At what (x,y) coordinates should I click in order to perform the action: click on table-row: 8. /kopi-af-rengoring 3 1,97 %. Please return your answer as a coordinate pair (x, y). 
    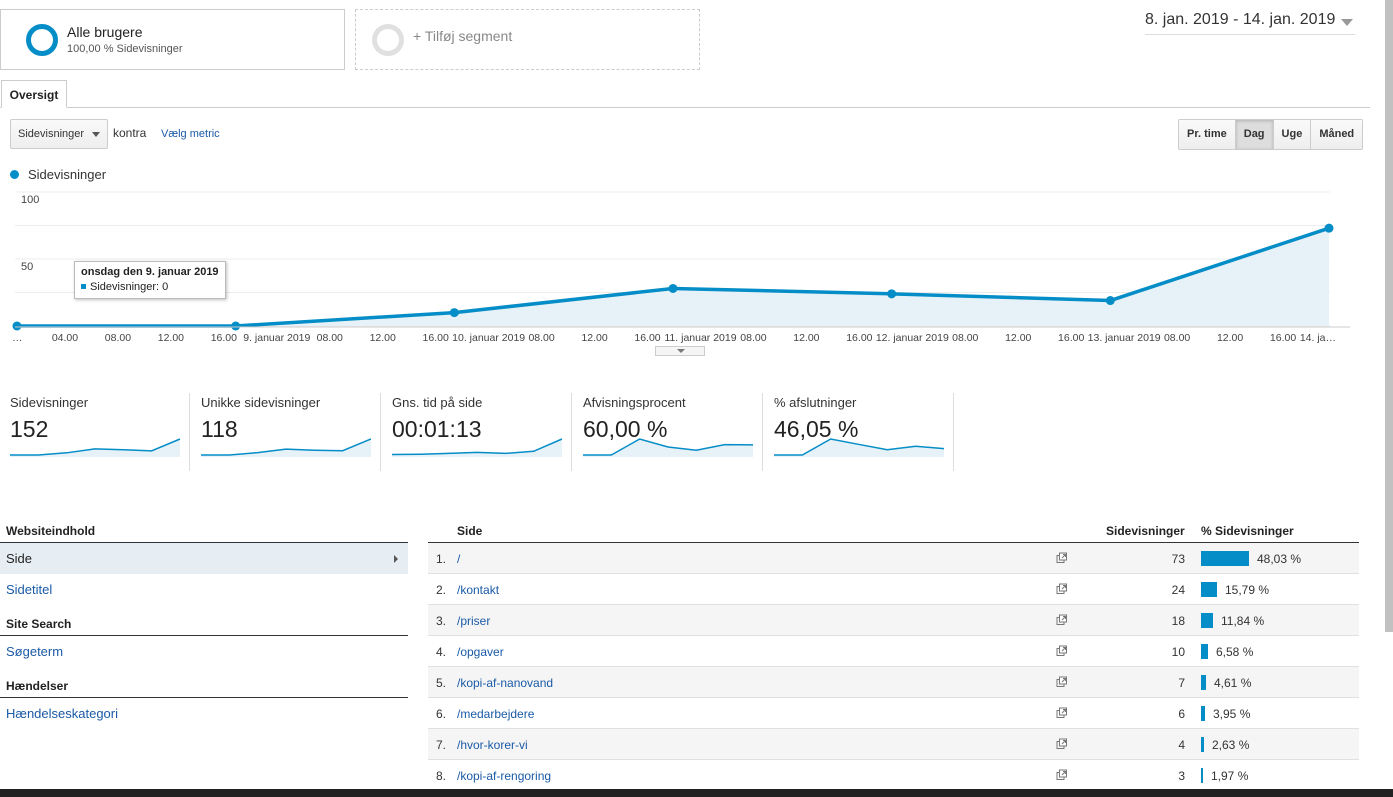
    Looking at the image, I should click on (893, 775).